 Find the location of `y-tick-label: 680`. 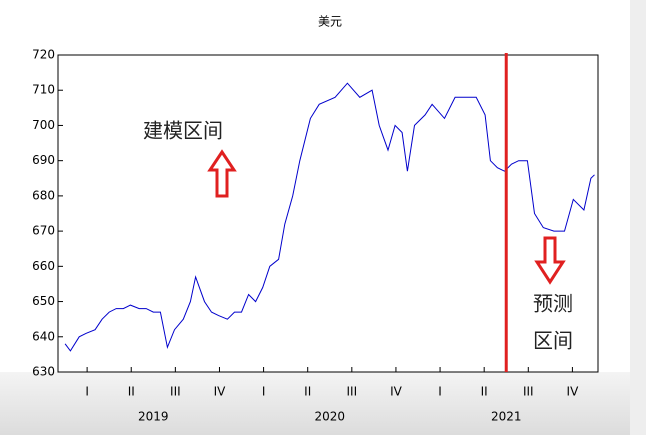

y-tick-label: 680 is located at coordinates (43, 195).